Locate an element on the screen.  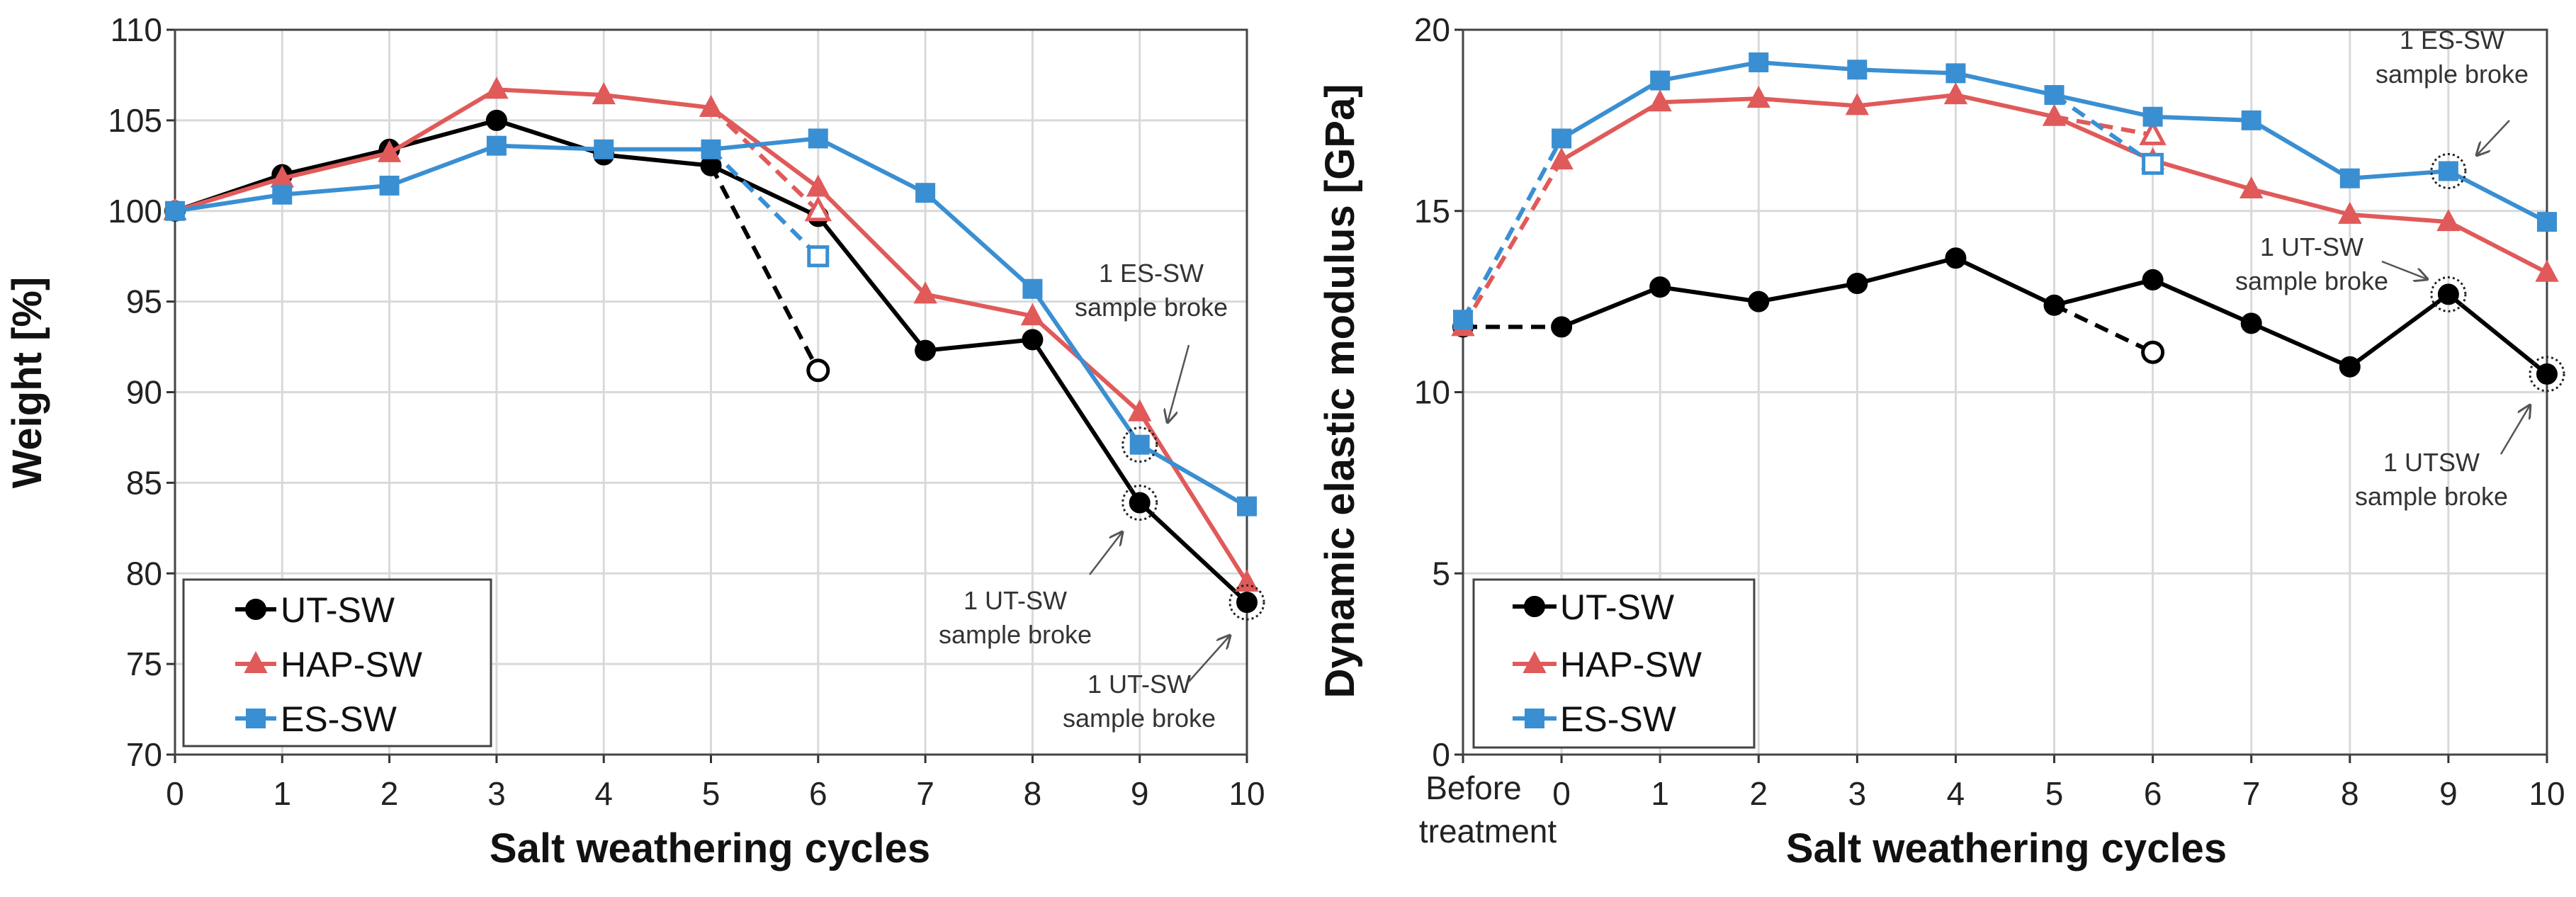
legend: UT-SW HAP-SW ES-SW is located at coordinates (337, 663).